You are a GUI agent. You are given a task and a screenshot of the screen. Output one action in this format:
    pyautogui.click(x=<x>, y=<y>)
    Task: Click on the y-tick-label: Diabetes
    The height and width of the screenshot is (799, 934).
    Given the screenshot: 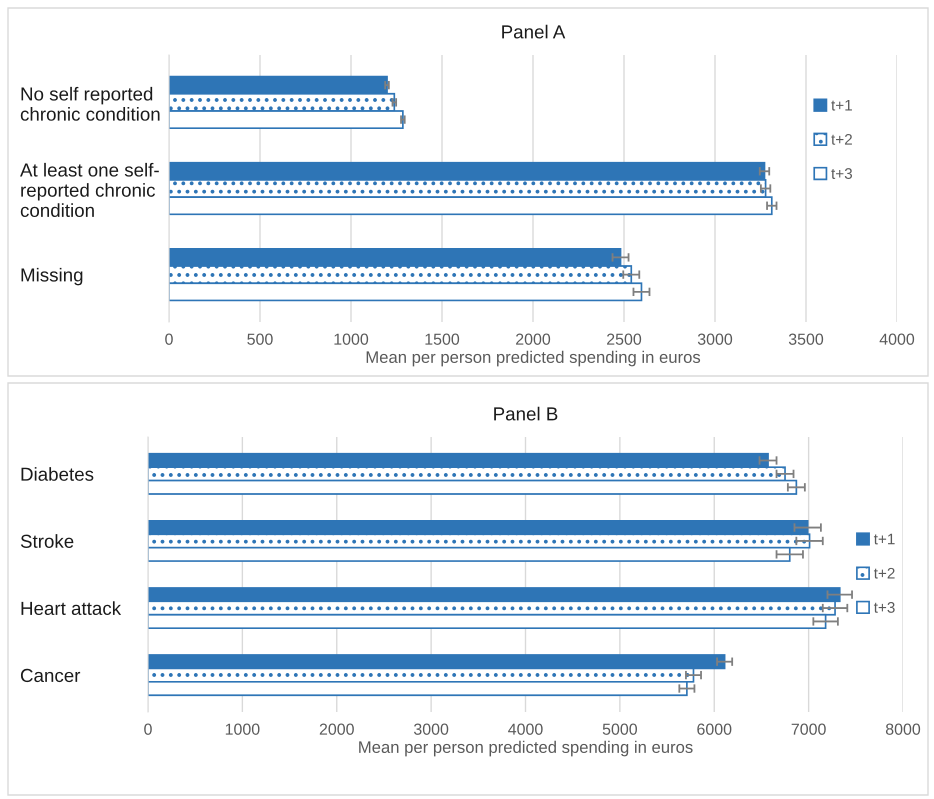 What is the action you would take?
    pyautogui.click(x=58, y=474)
    